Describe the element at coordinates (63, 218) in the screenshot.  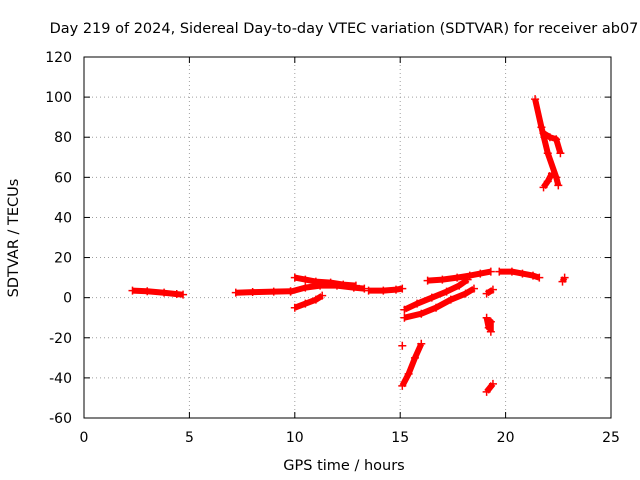
I see `y-tick-label: 40` at that location.